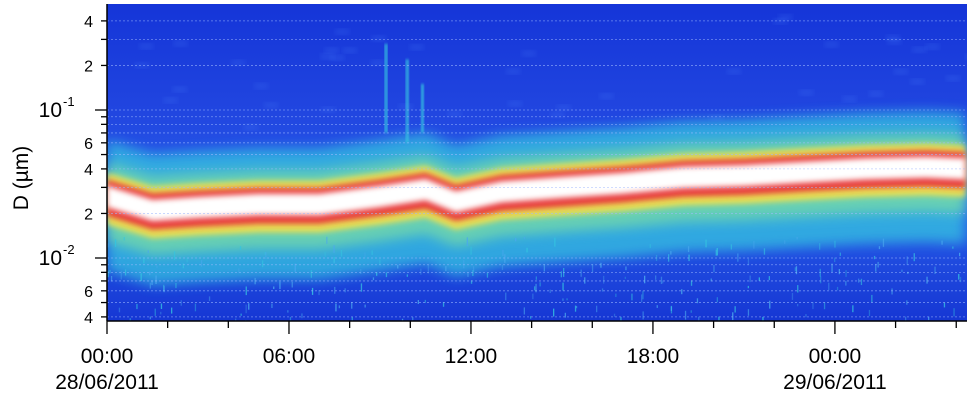  Describe the element at coordinates (471, 356) in the screenshot. I see `x-tick-time-label: 12:00` at that location.